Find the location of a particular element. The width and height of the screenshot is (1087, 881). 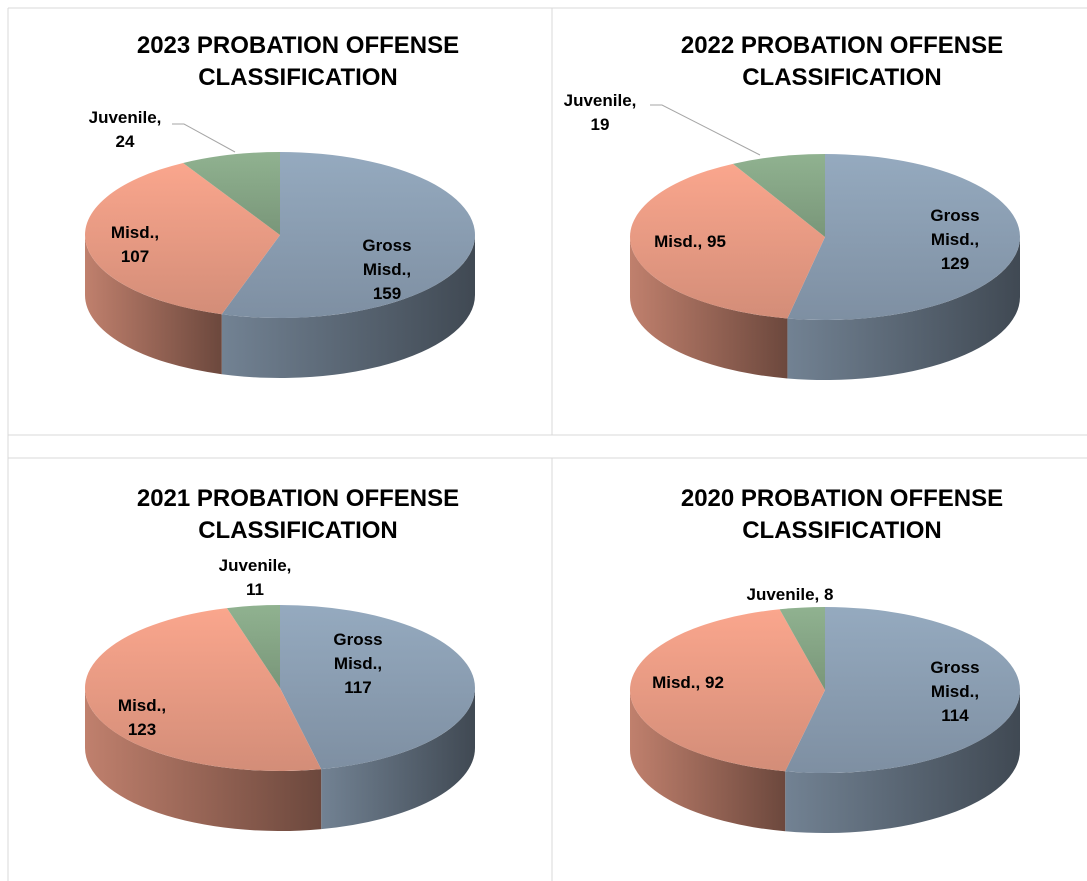

data-label: Misd., 95 is located at coordinates (690, 242).